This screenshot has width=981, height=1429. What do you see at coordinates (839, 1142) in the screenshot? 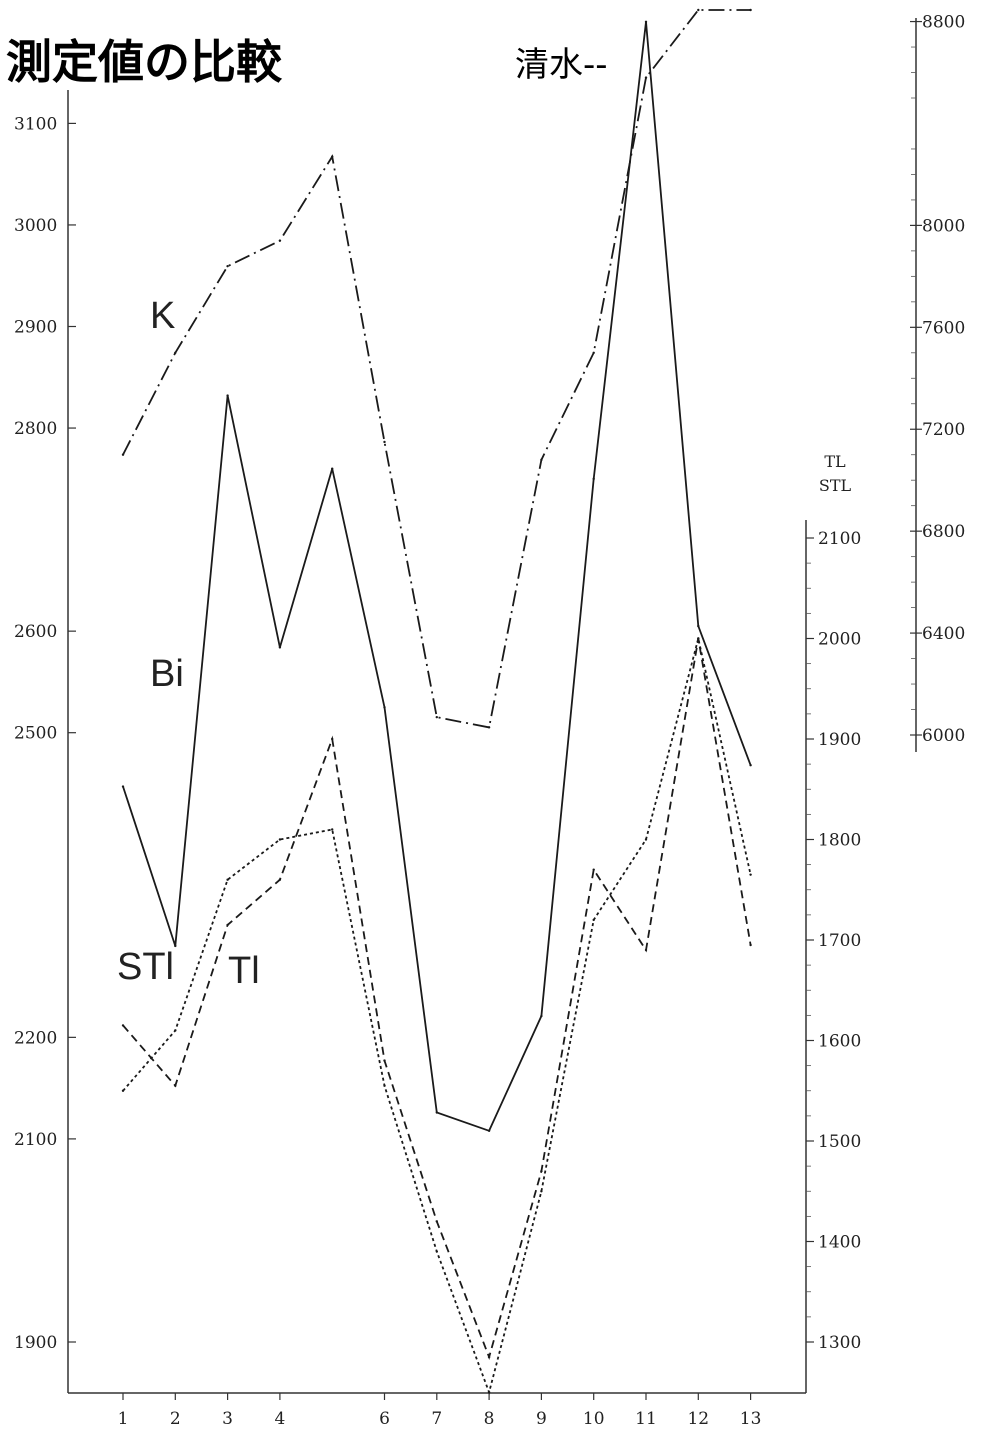
I see `tl-axis-tick-label: 1500` at bounding box center [839, 1142].